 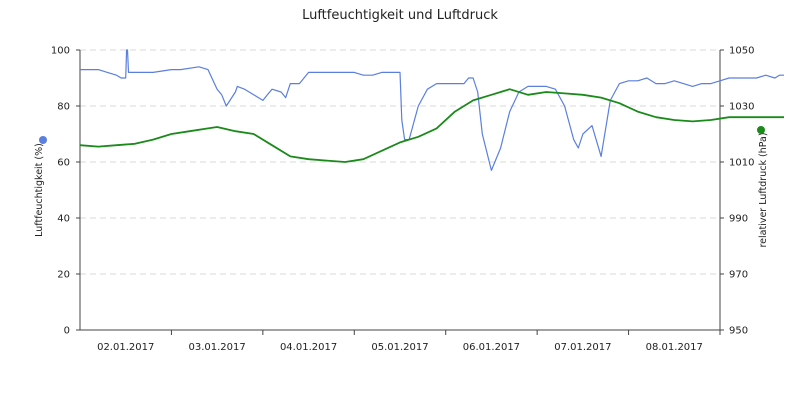 What do you see at coordinates (761, 130) in the screenshot?
I see `pressure-legend-dot` at bounding box center [761, 130].